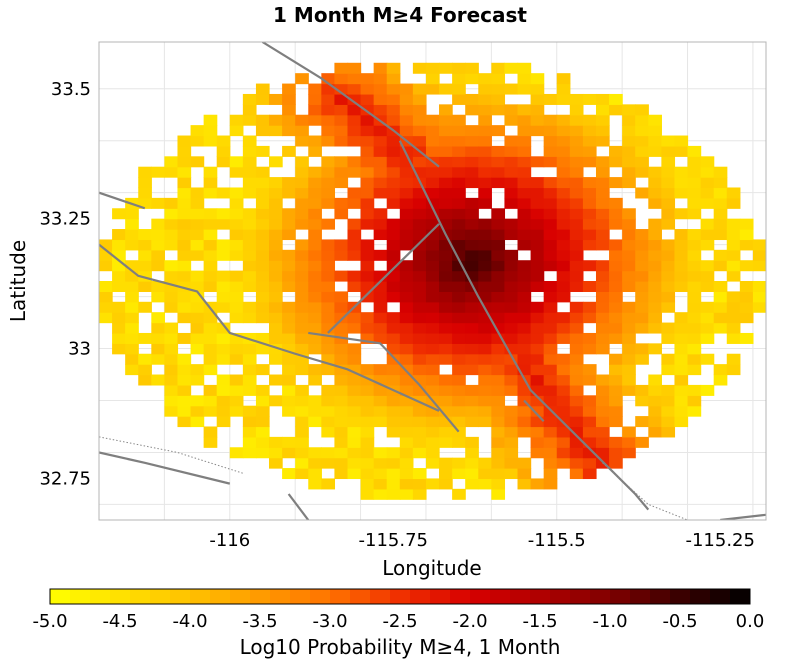 This screenshot has height=669, width=800. I want to click on colorbar-tick-label: -2.0, so click(469, 621).